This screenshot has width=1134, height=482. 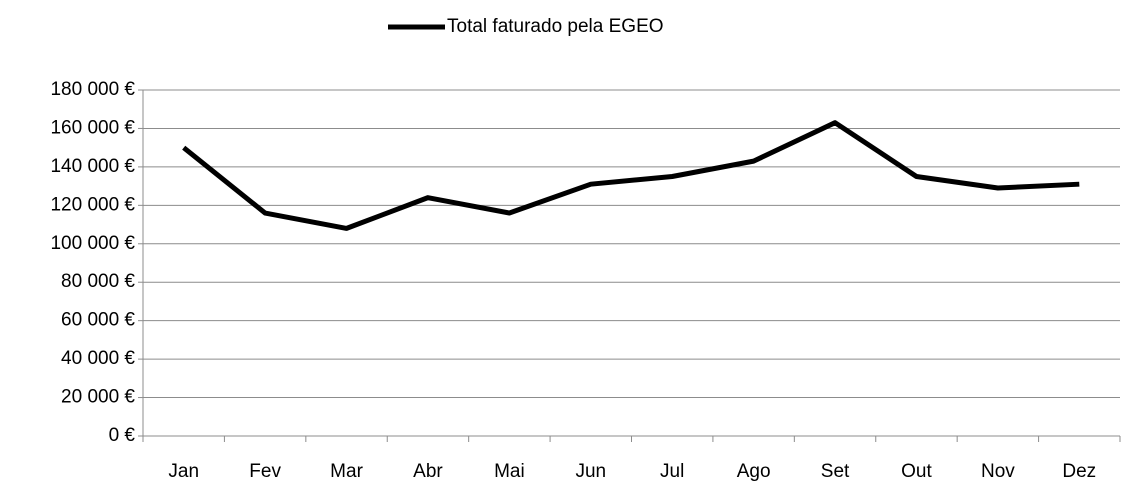 What do you see at coordinates (265, 471) in the screenshot?
I see `x-tick-label: Fev` at bounding box center [265, 471].